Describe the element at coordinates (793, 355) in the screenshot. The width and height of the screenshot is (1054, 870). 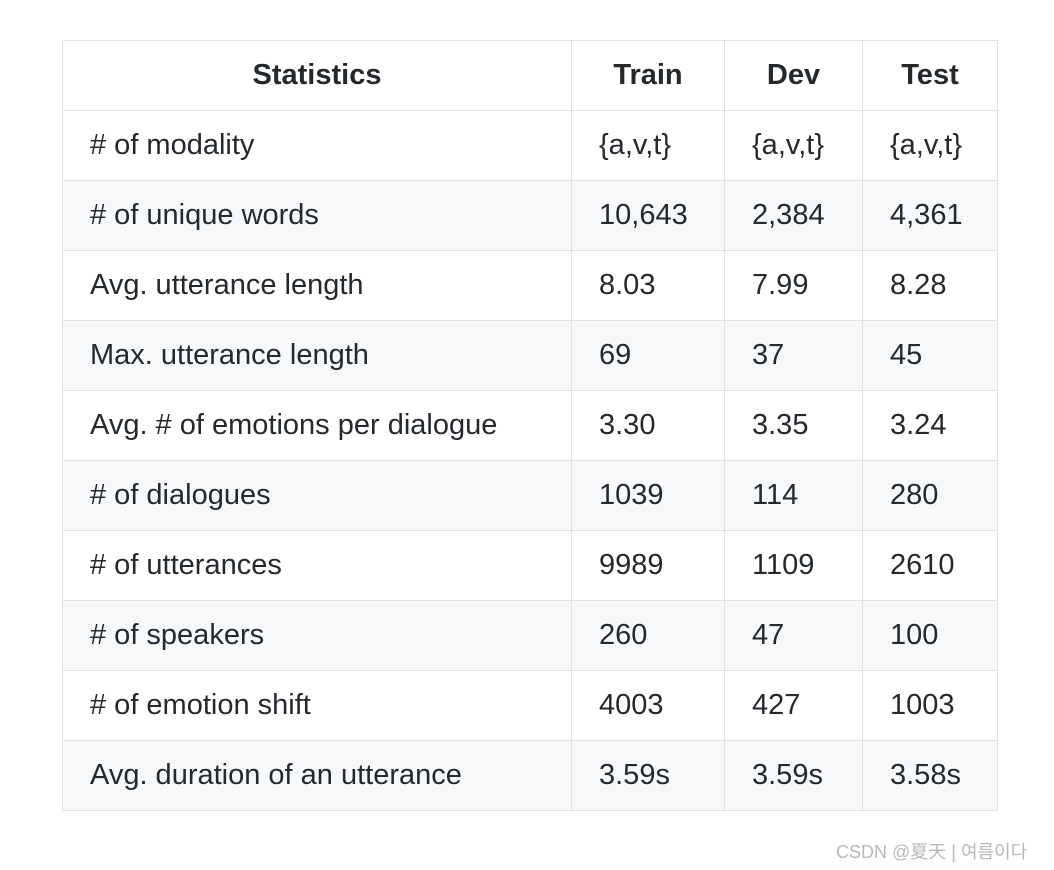
I see `cell: 37` at that location.